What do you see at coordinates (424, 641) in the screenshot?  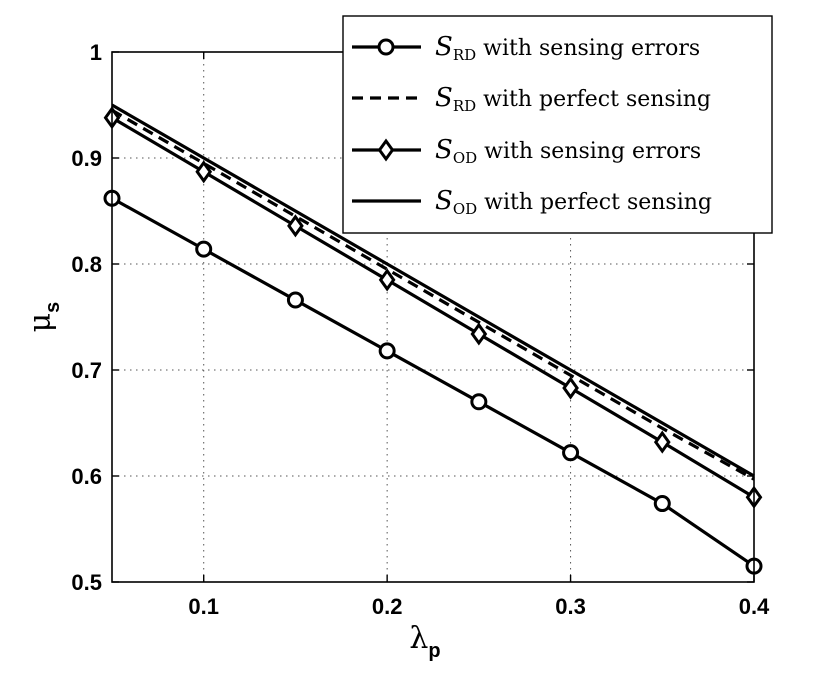 I see `x-axis-label: λp` at bounding box center [424, 641].